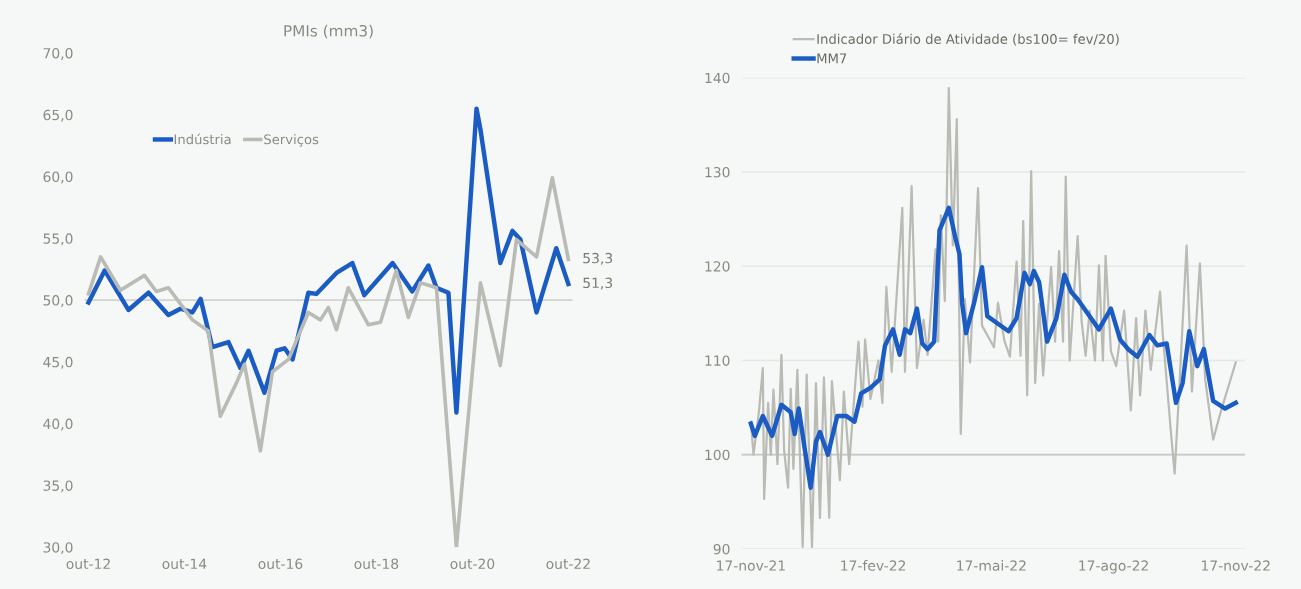  What do you see at coordinates (88, 564) in the screenshot?
I see `x-tick-label: out-12` at bounding box center [88, 564].